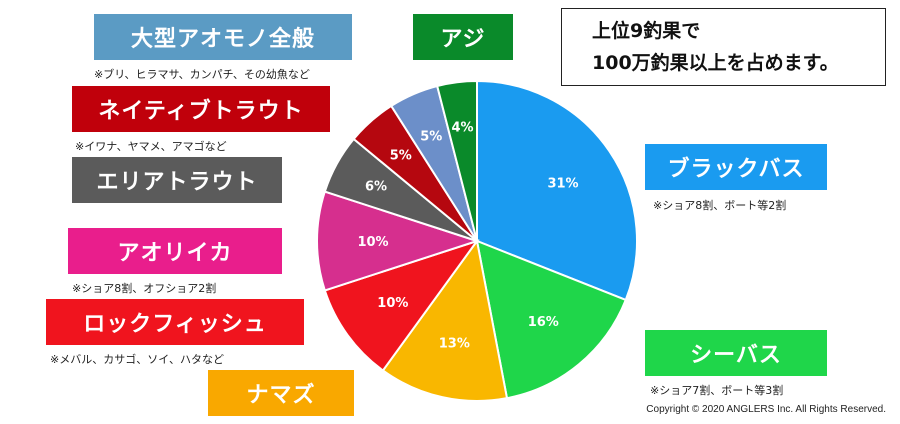 This screenshot has height=424, width=900. What do you see at coordinates (454, 343) in the screenshot?
I see `slice-label: 13%` at bounding box center [454, 343].